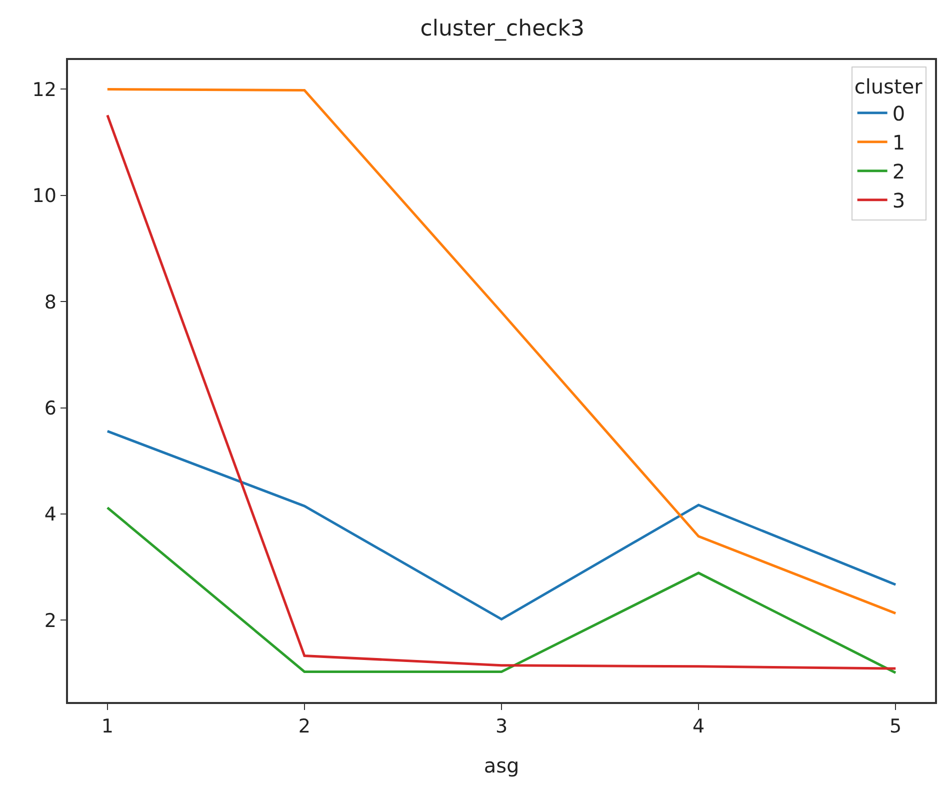 This screenshot has width=939, height=794. Describe the element at coordinates (896, 727) in the screenshot. I see `x-tick-label: 5` at that location.